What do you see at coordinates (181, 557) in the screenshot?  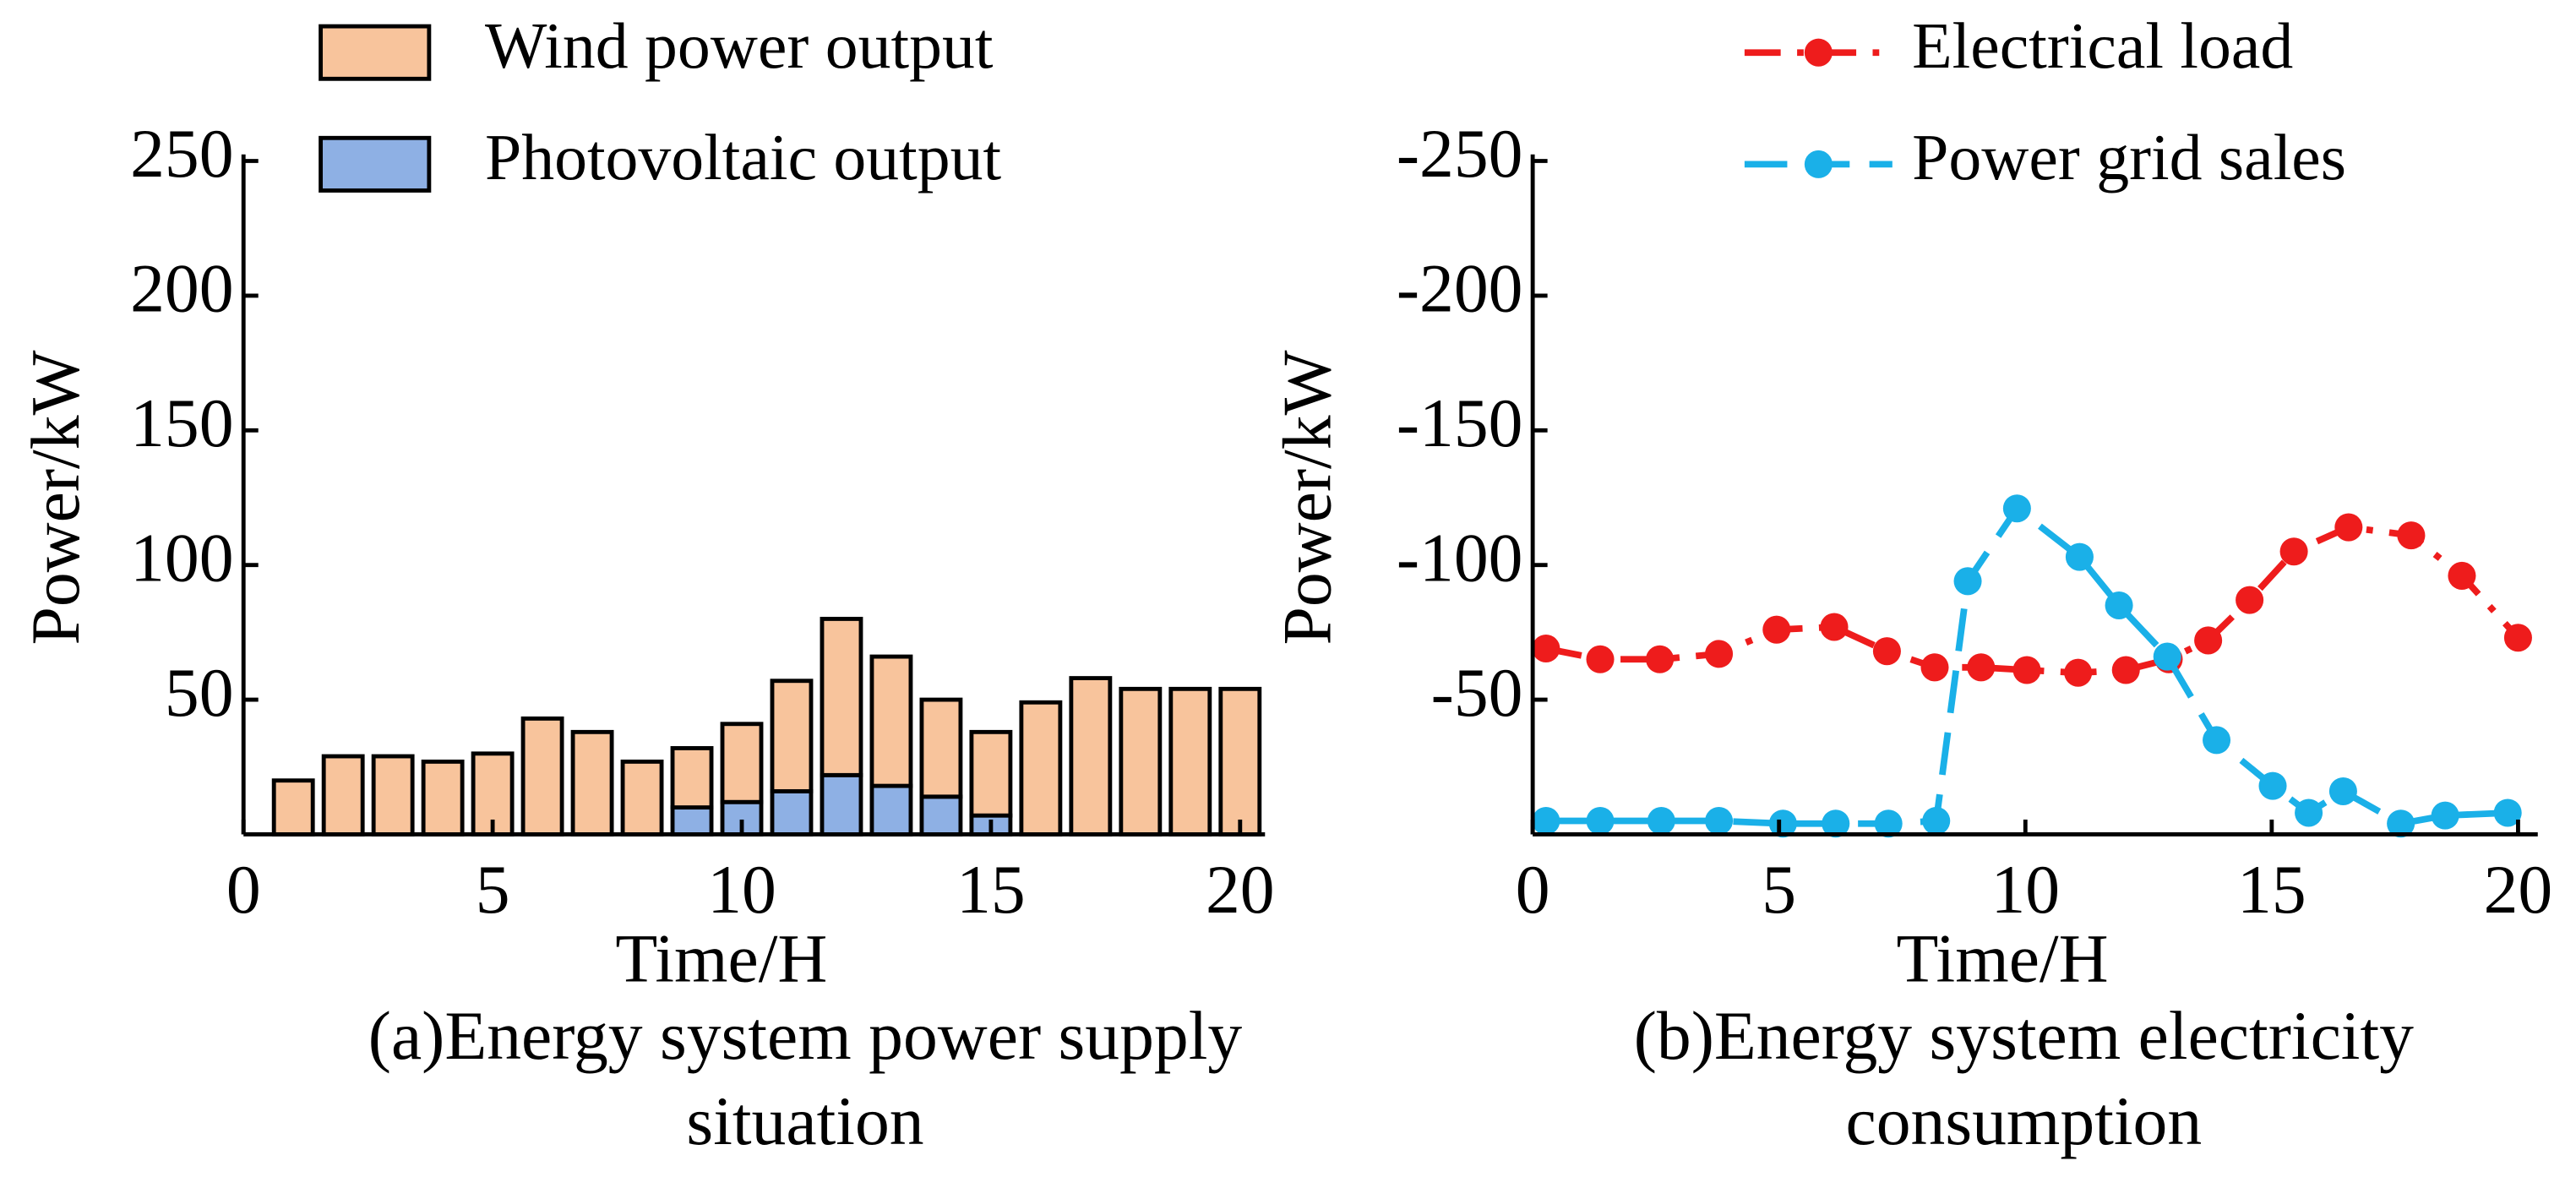 I see `y-tick-label: 100` at bounding box center [181, 557].